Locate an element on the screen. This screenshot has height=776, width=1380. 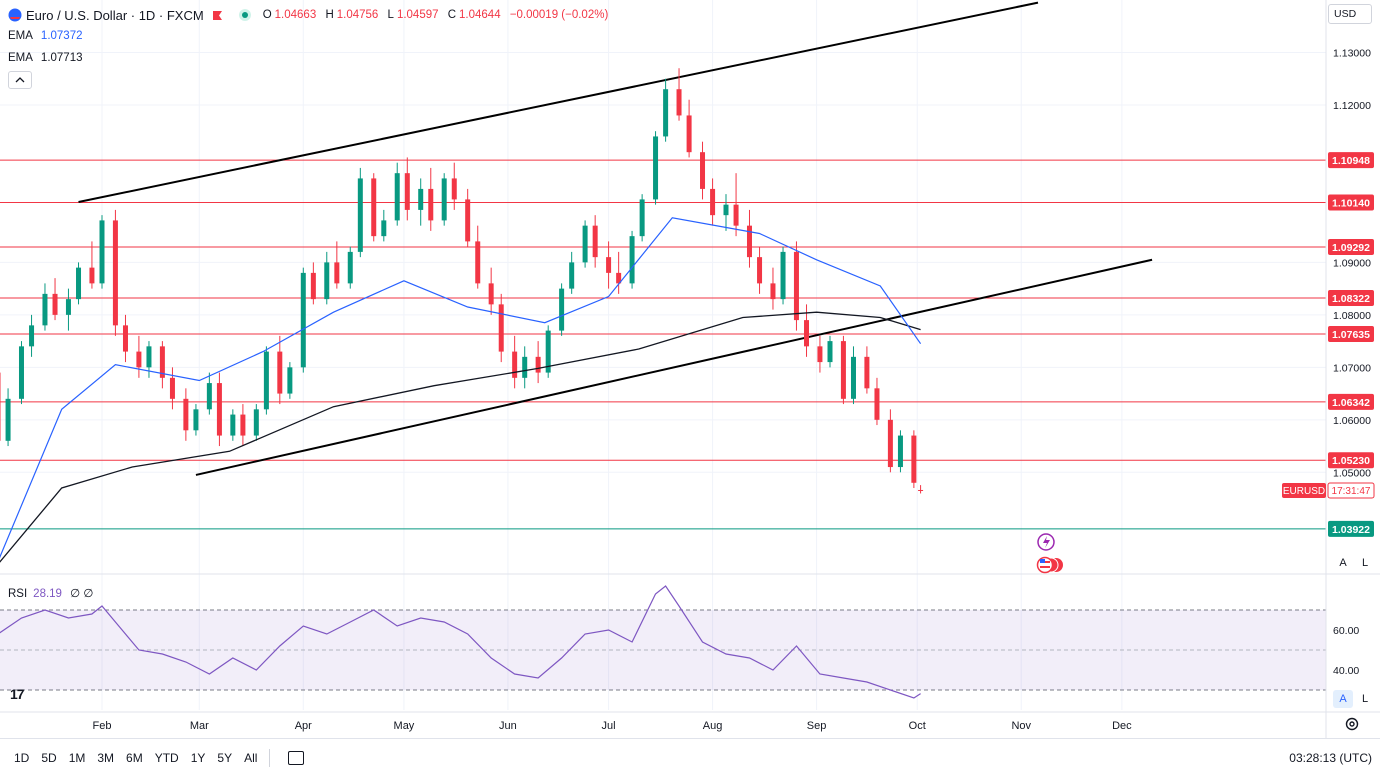
timeframe-1y: 1Y is located at coordinates (198, 757).